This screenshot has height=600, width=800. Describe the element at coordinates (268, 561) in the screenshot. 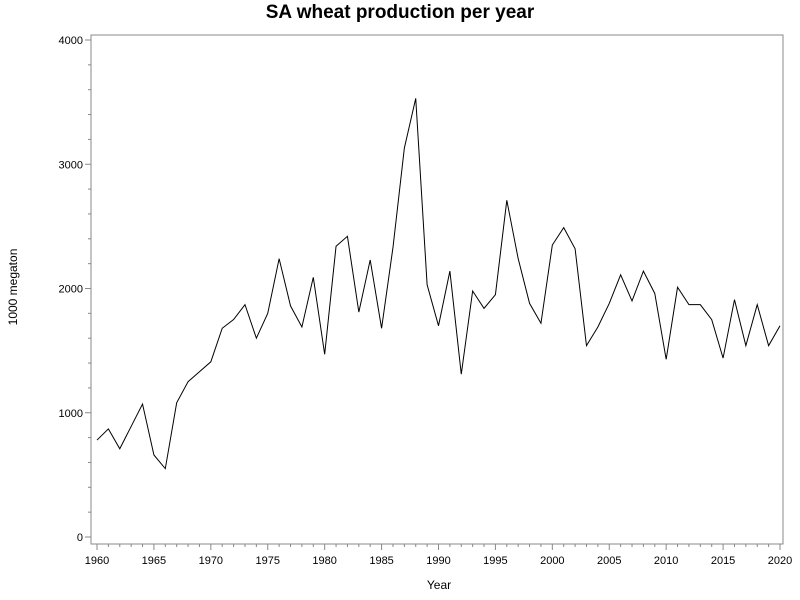

I see `x-tick-label: 1975` at that location.